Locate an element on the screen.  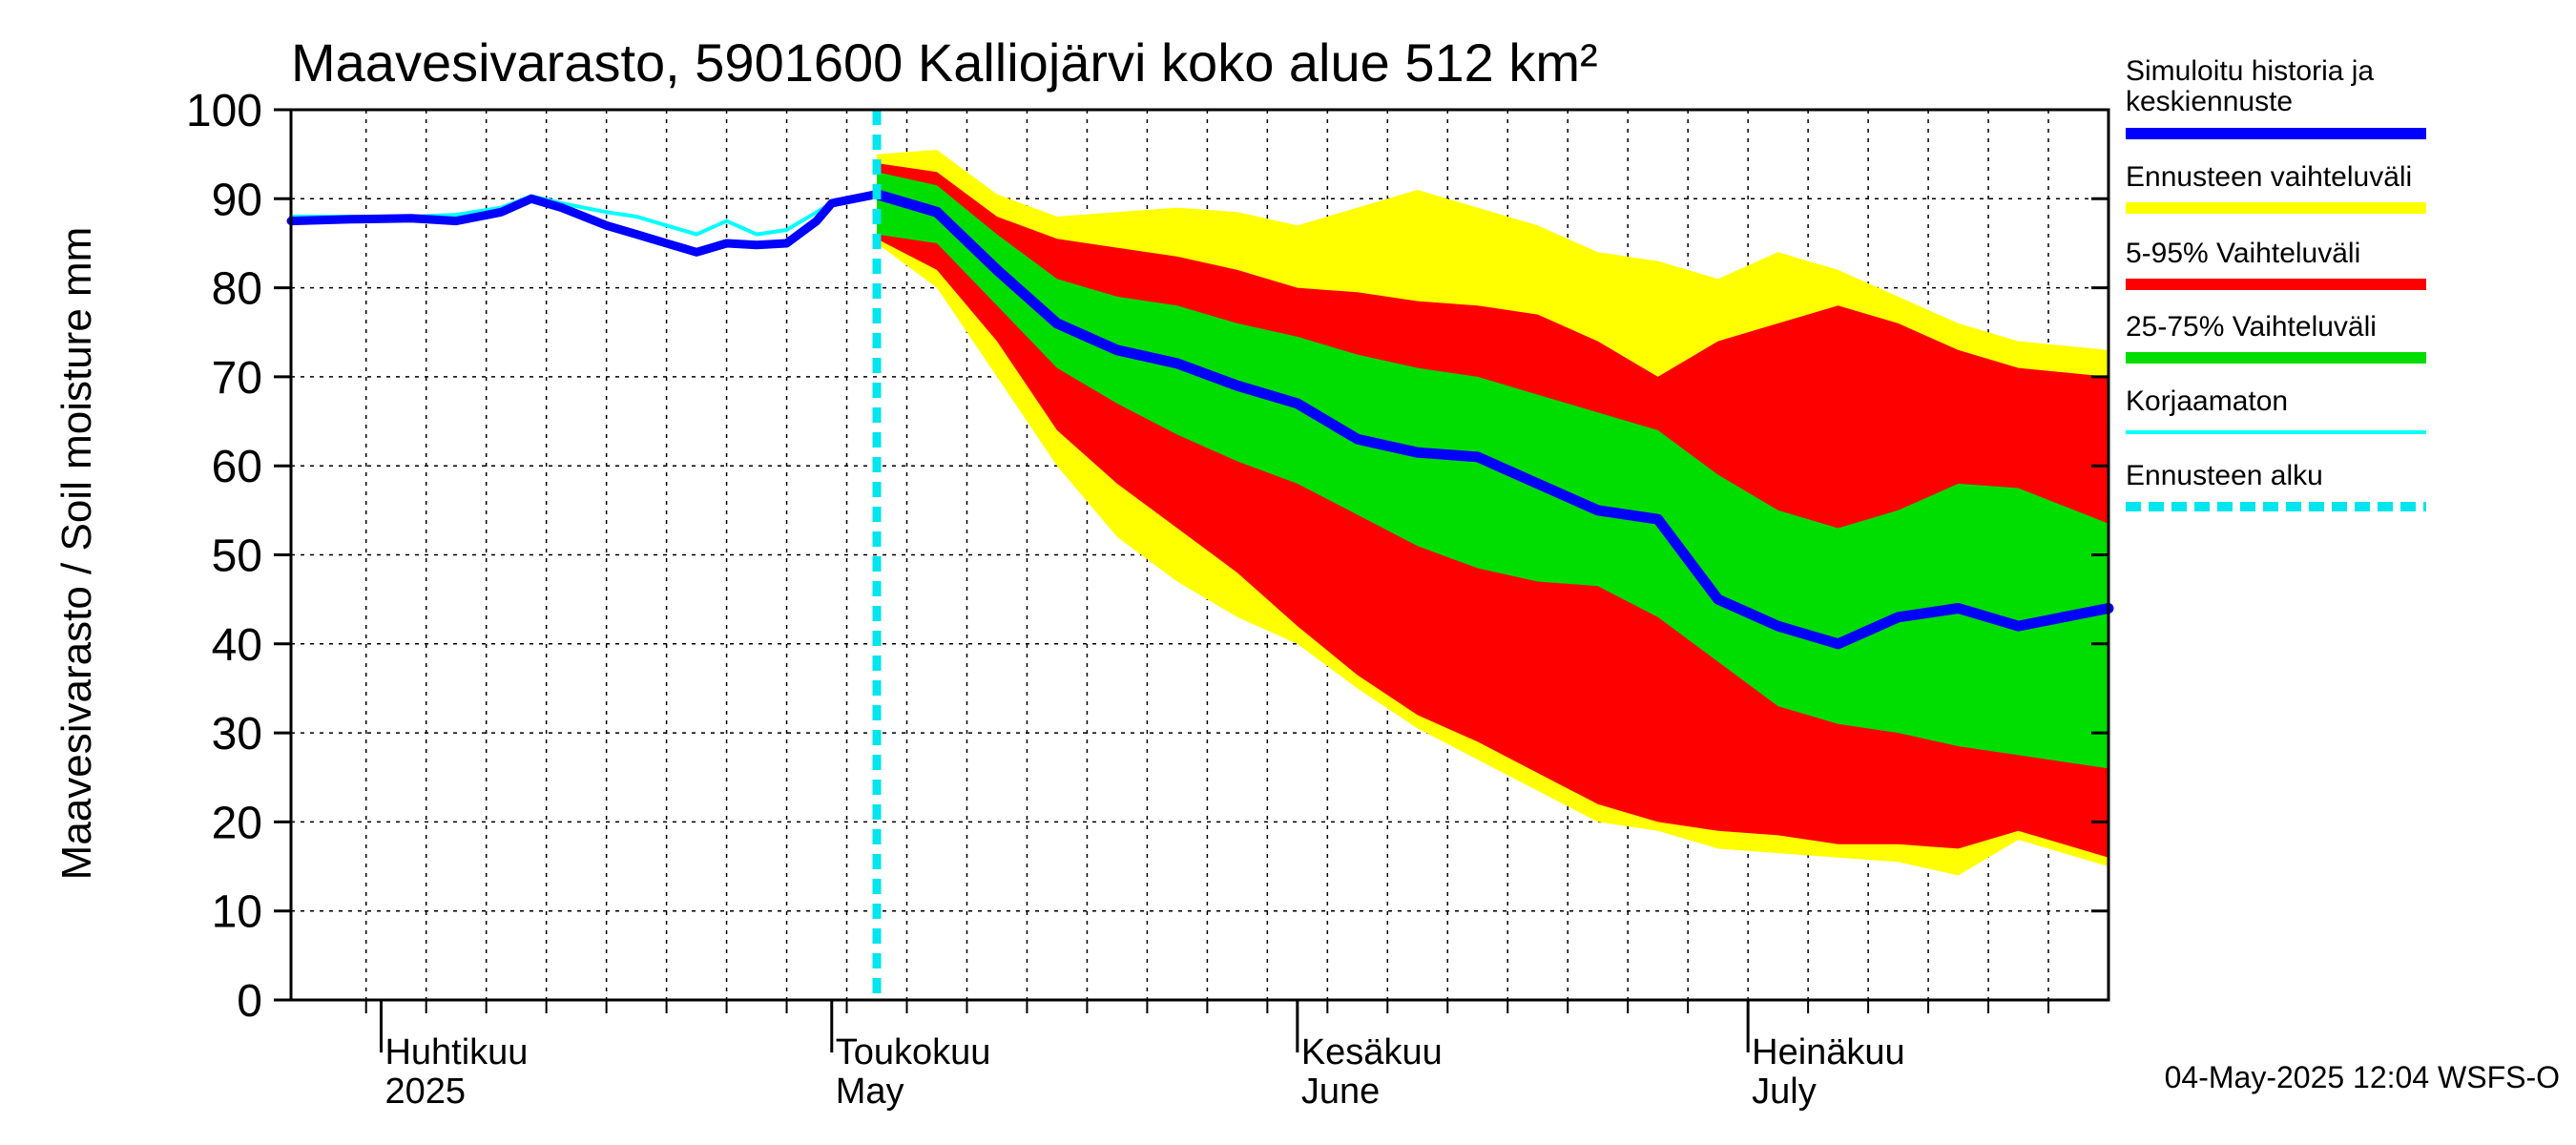
y-tick-label: 100 is located at coordinates (224, 111).